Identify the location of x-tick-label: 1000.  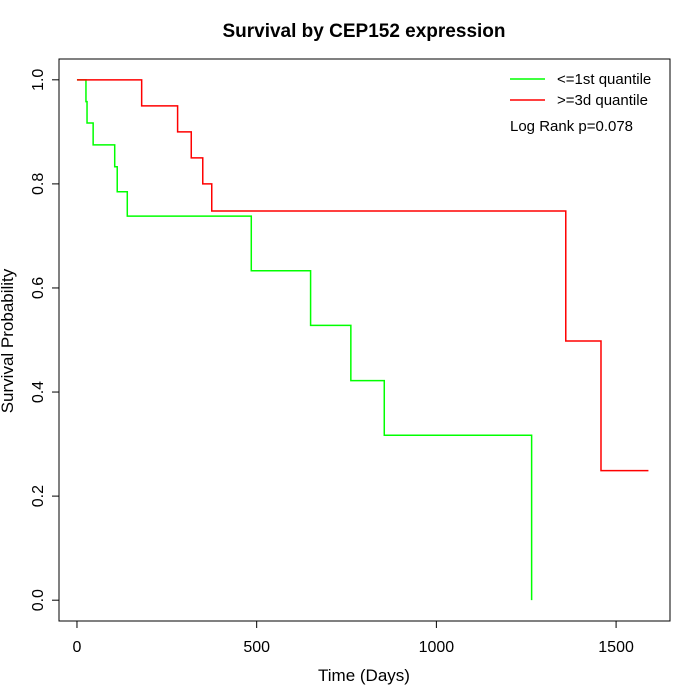
(437, 647).